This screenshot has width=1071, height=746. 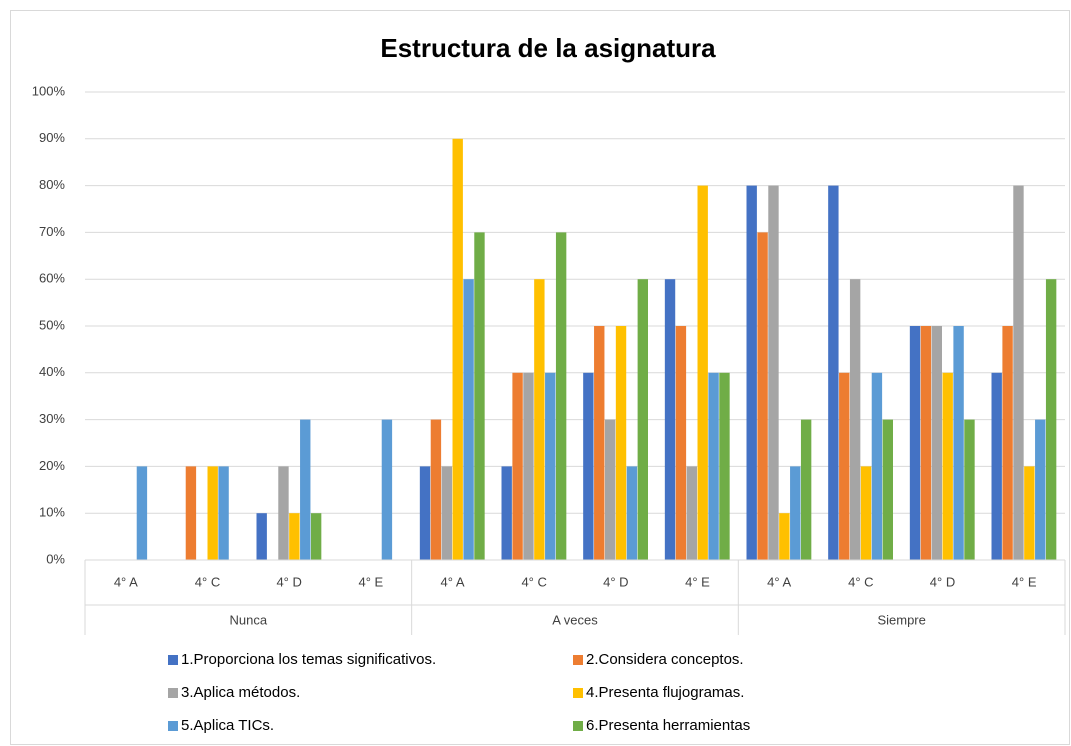 What do you see at coordinates (548, 48) in the screenshot?
I see `chart-title: Estructura de la asignatura` at bounding box center [548, 48].